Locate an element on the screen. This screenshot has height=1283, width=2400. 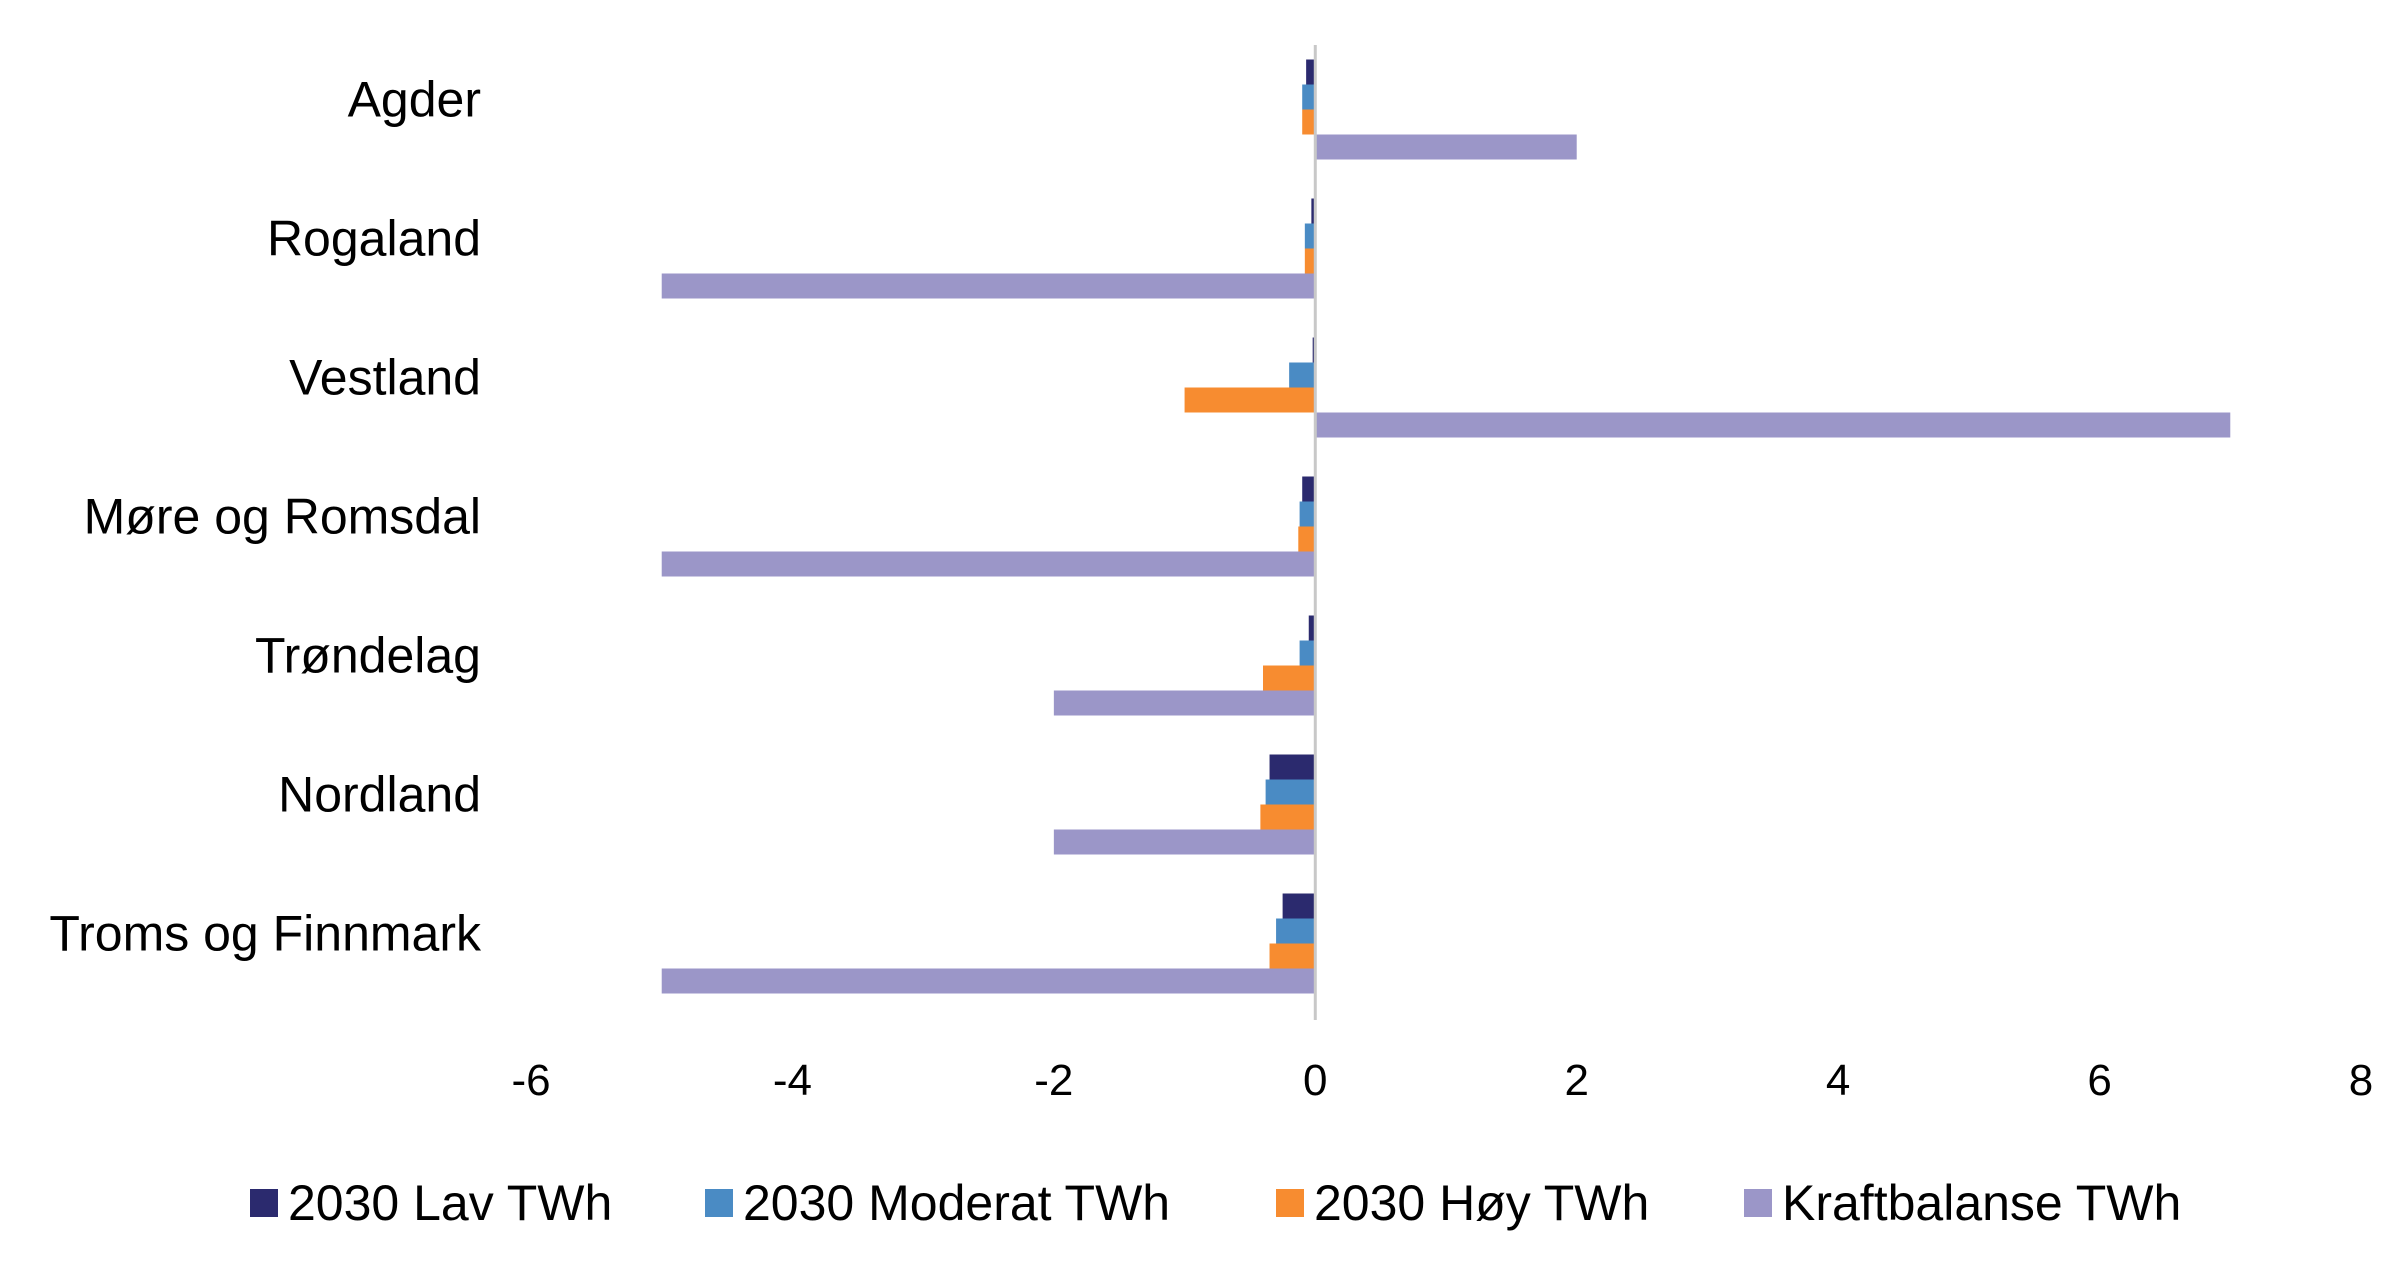
x-tick-label: -6 is located at coordinates (530, 1080).